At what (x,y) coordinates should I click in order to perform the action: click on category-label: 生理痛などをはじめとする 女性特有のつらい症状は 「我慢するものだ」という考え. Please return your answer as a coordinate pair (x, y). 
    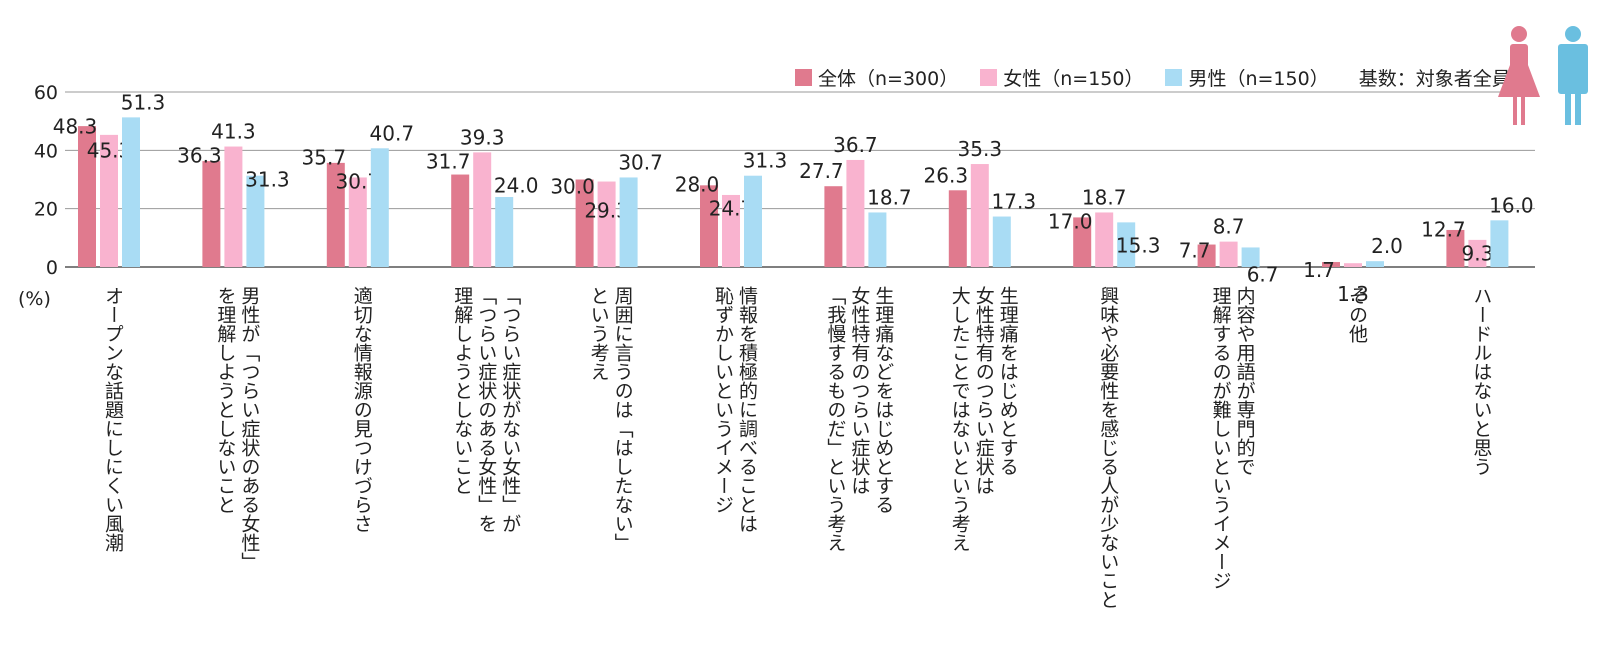
    Looking at the image, I should click on (859, 419).